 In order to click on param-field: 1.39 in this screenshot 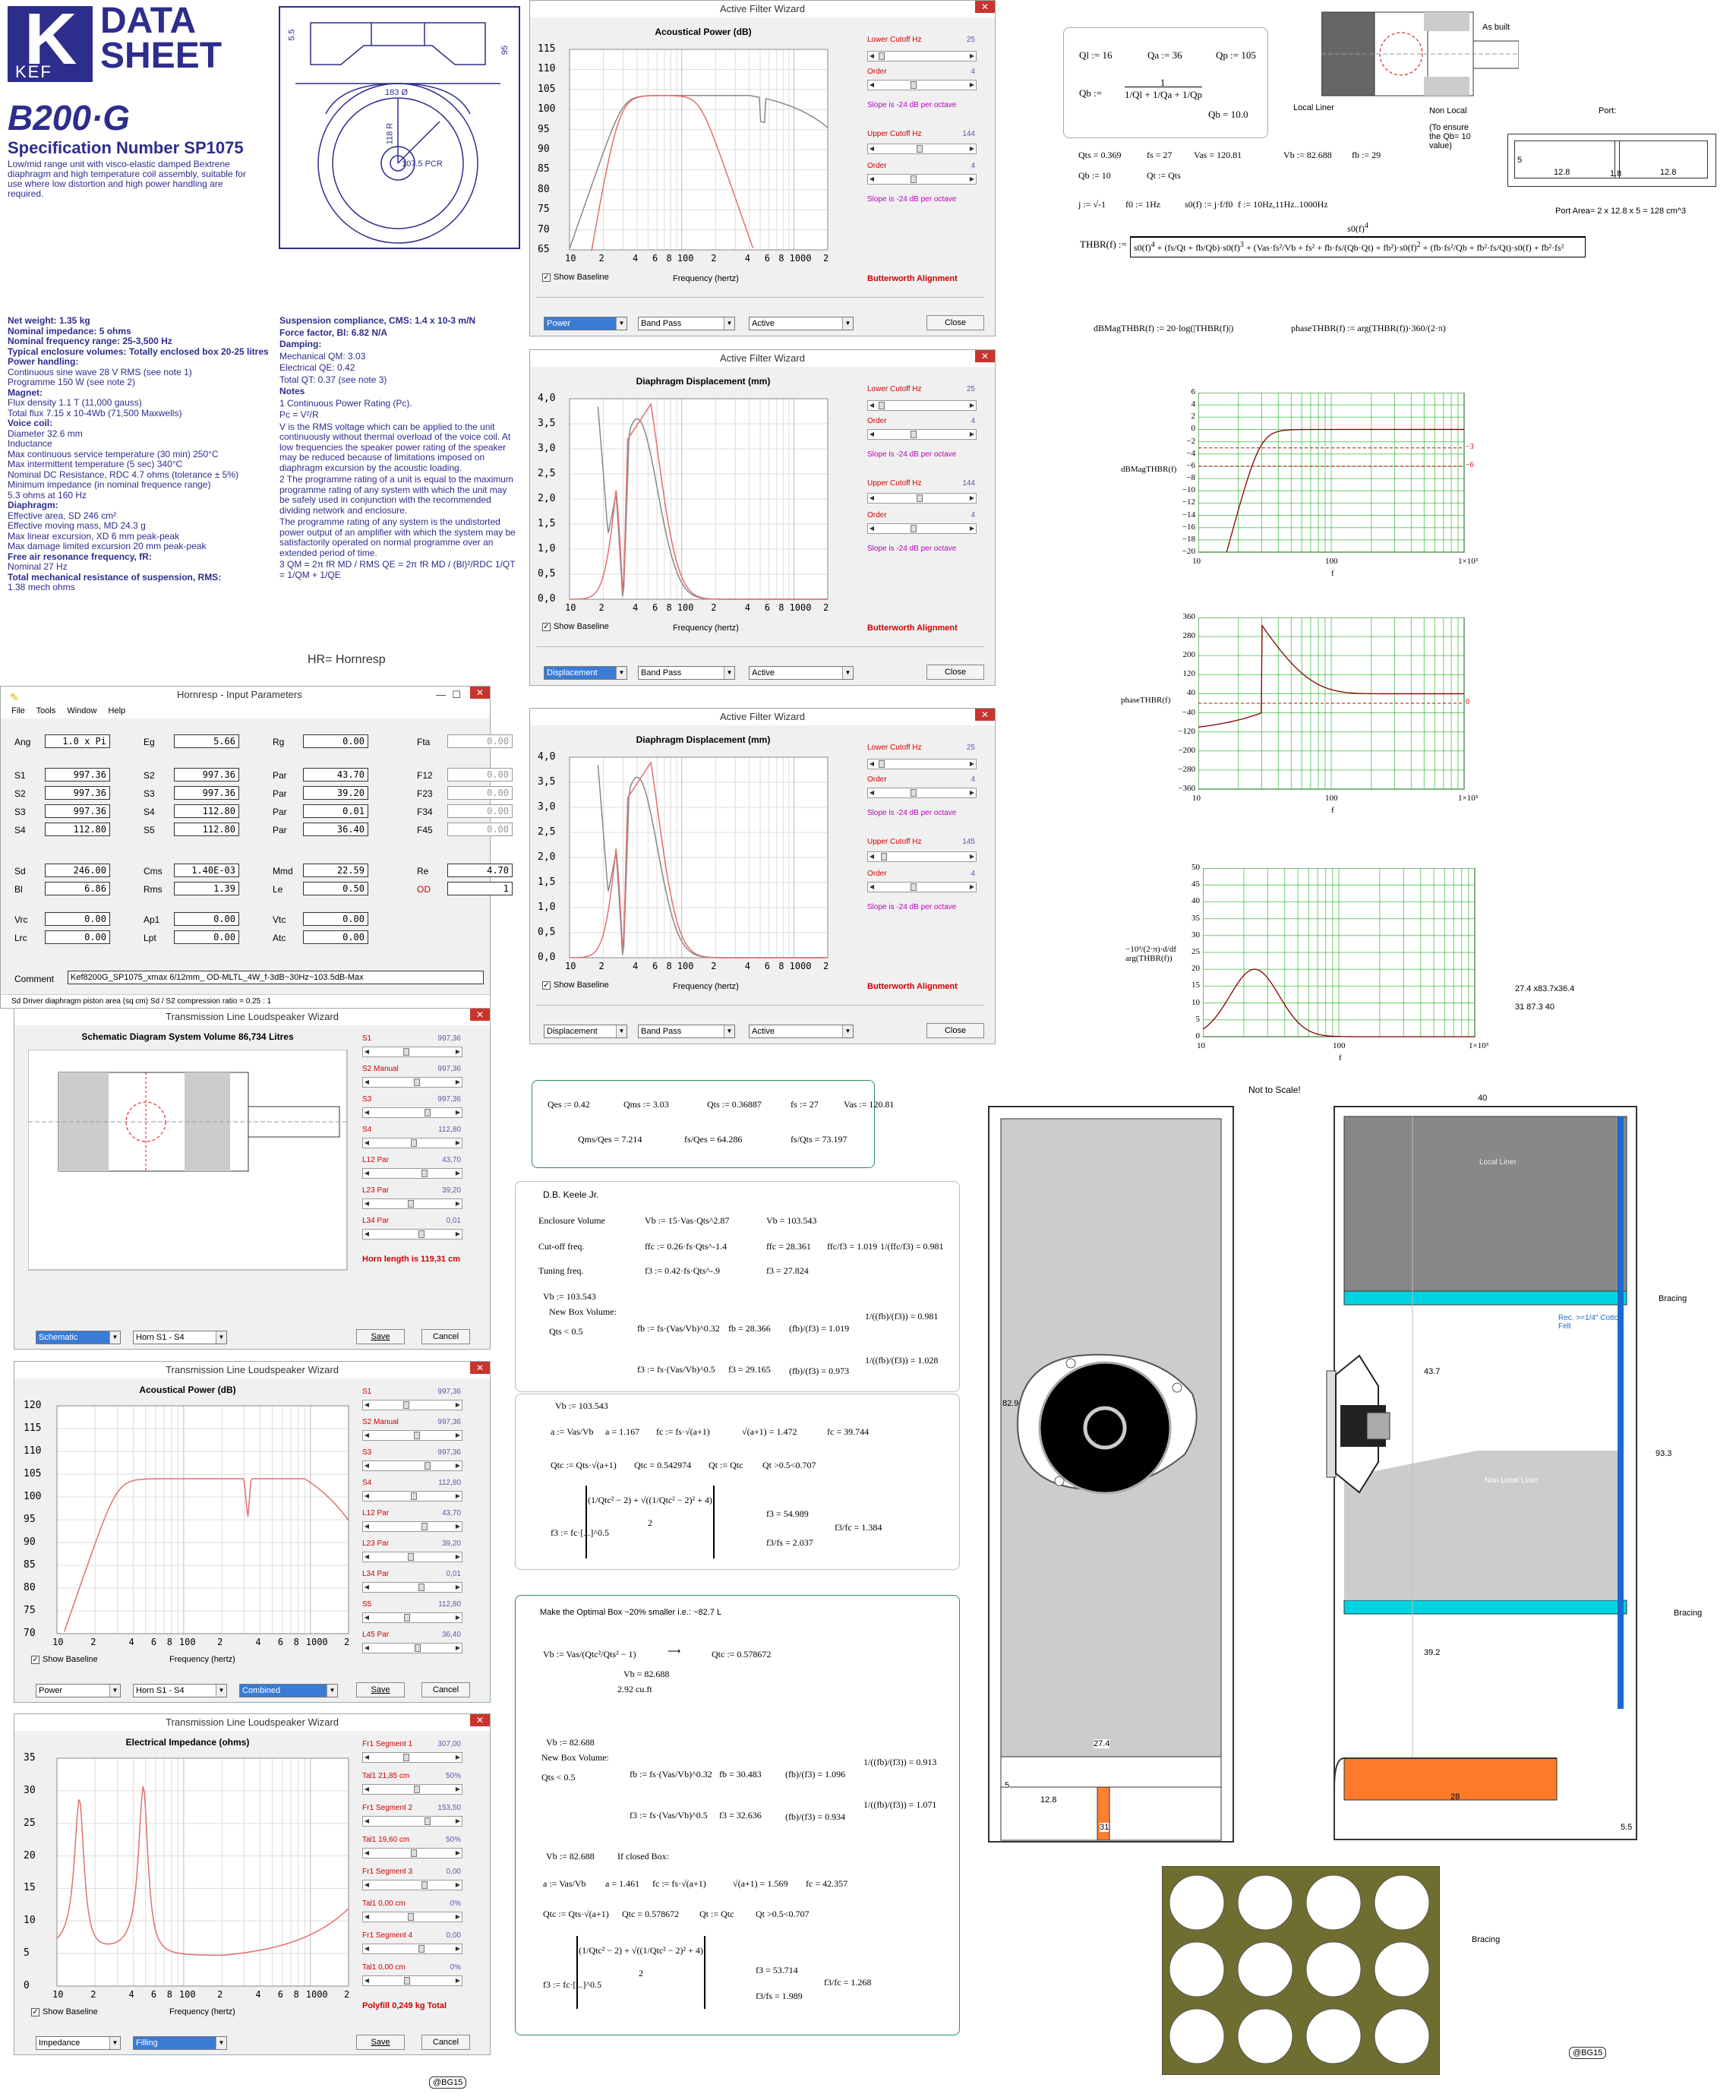, I will do `click(206, 889)`.